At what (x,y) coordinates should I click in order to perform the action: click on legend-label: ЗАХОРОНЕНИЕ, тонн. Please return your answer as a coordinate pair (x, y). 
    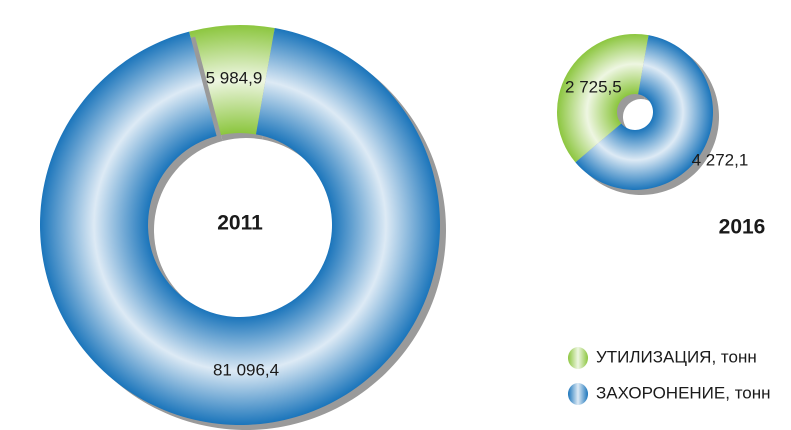
    Looking at the image, I should click on (683, 392).